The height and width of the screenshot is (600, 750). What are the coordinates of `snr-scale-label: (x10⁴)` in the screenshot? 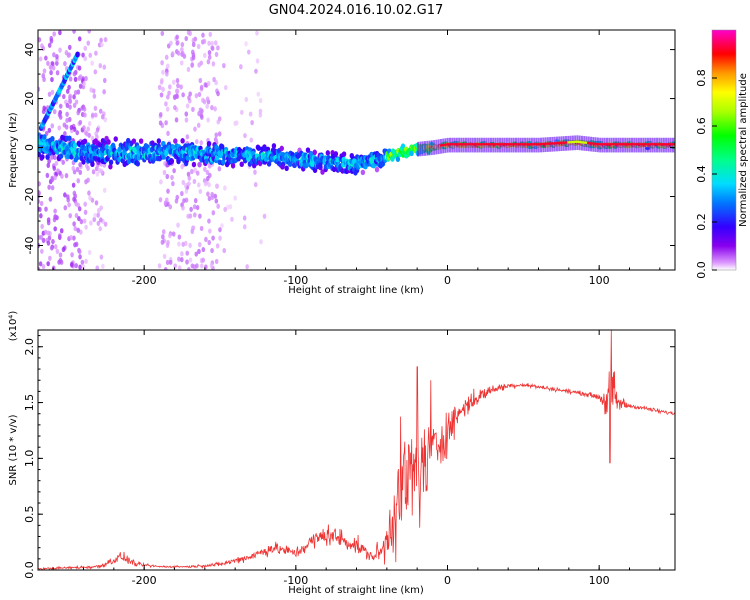 It's located at (13, 326).